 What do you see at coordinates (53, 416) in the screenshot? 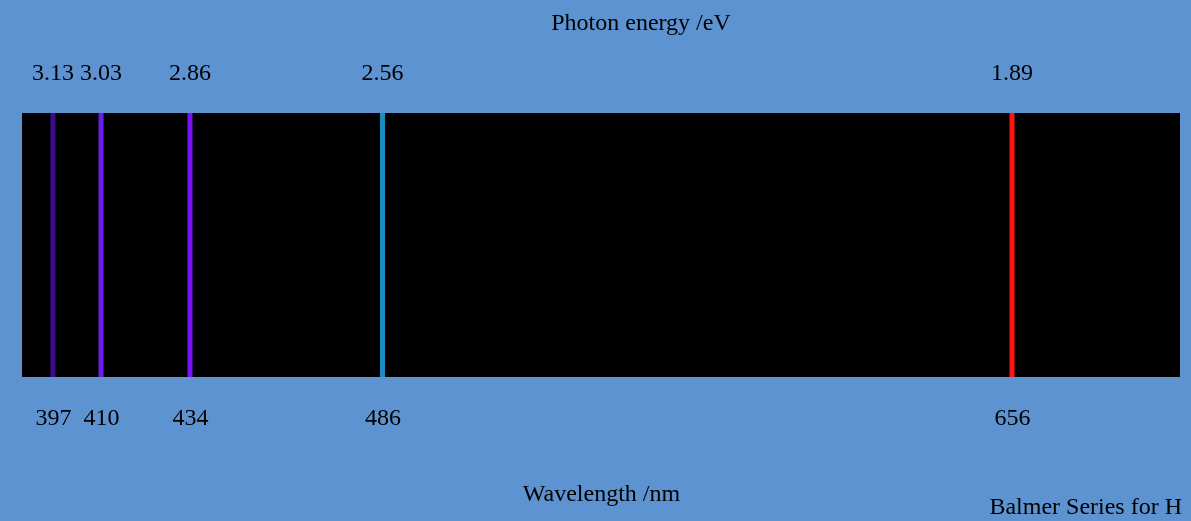
I see `x-tick-label: 397` at bounding box center [53, 416].